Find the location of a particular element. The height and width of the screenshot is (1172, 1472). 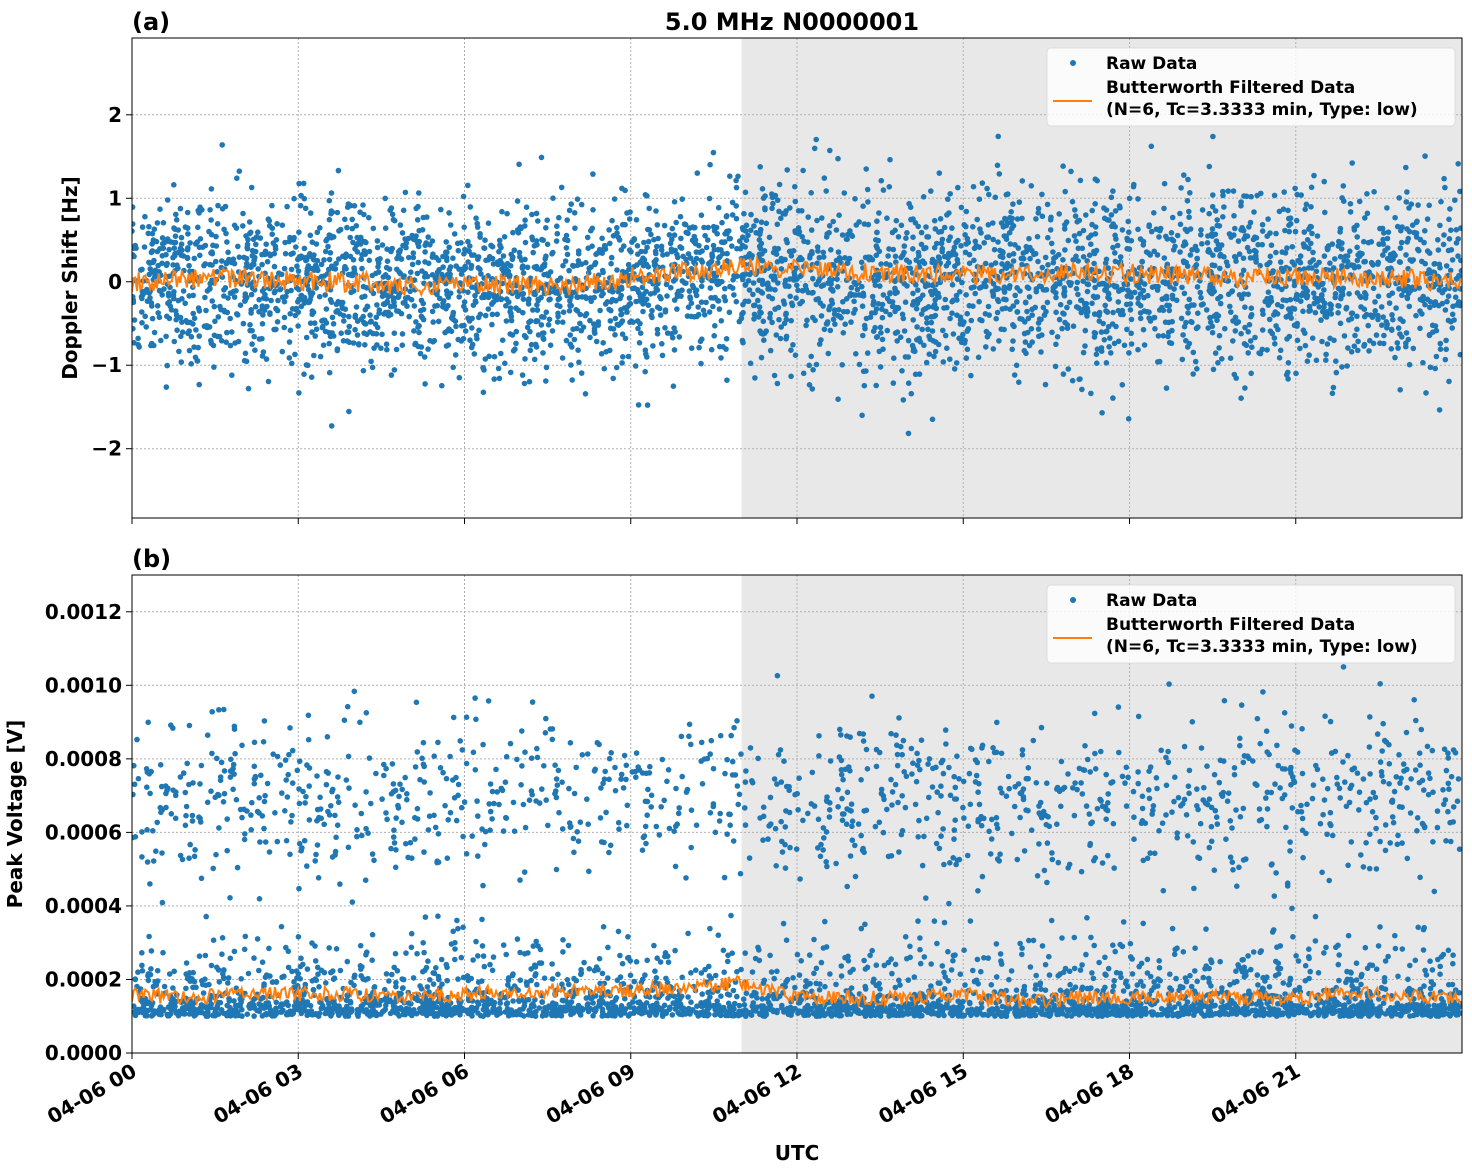

y-tick-label: 1 is located at coordinates (115, 198).